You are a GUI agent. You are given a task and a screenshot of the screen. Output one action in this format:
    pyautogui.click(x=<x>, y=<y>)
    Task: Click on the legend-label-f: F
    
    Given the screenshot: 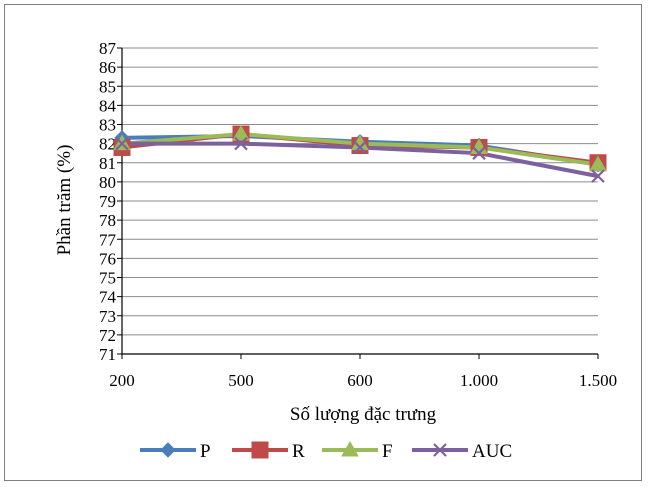 What is the action you would take?
    pyautogui.click(x=387, y=451)
    